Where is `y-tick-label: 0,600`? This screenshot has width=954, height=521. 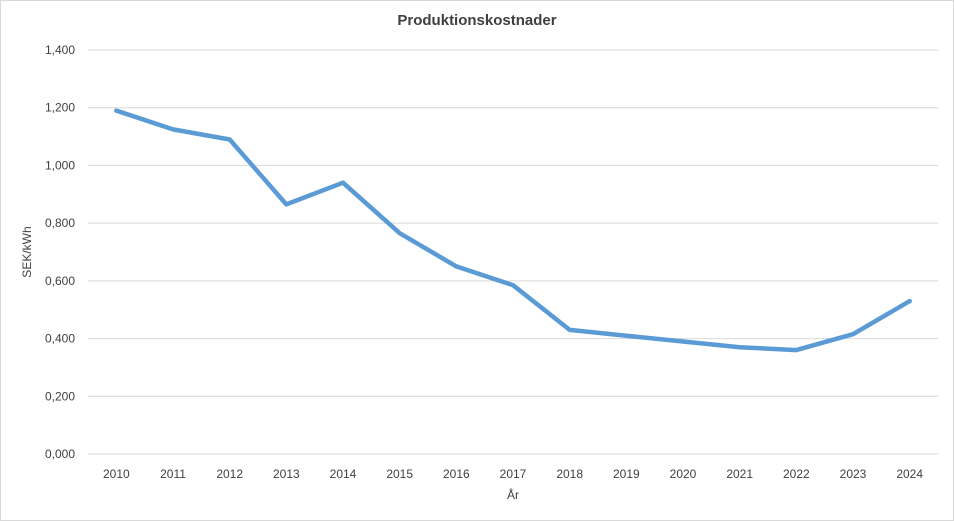 y-tick-label: 0,600 is located at coordinates (60, 281).